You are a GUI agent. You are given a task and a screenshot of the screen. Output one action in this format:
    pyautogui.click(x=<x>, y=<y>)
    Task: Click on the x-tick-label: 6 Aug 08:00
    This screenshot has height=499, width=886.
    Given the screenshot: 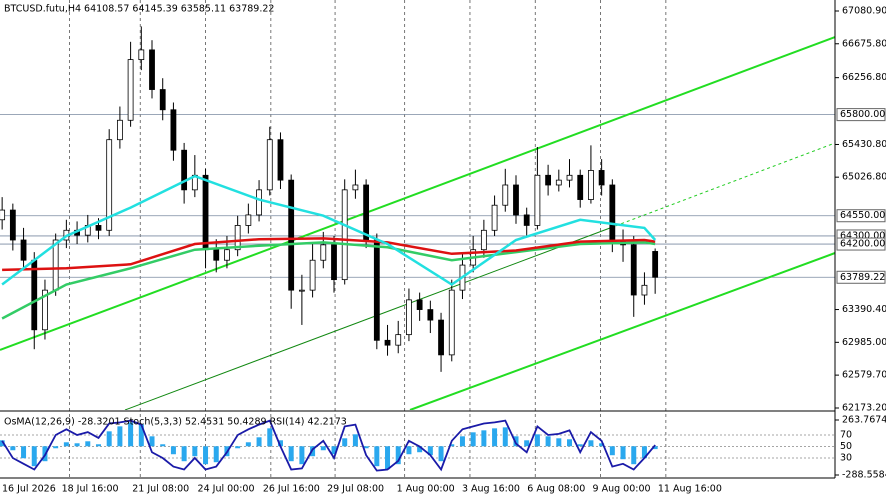 What is the action you would take?
    pyautogui.click(x=556, y=489)
    